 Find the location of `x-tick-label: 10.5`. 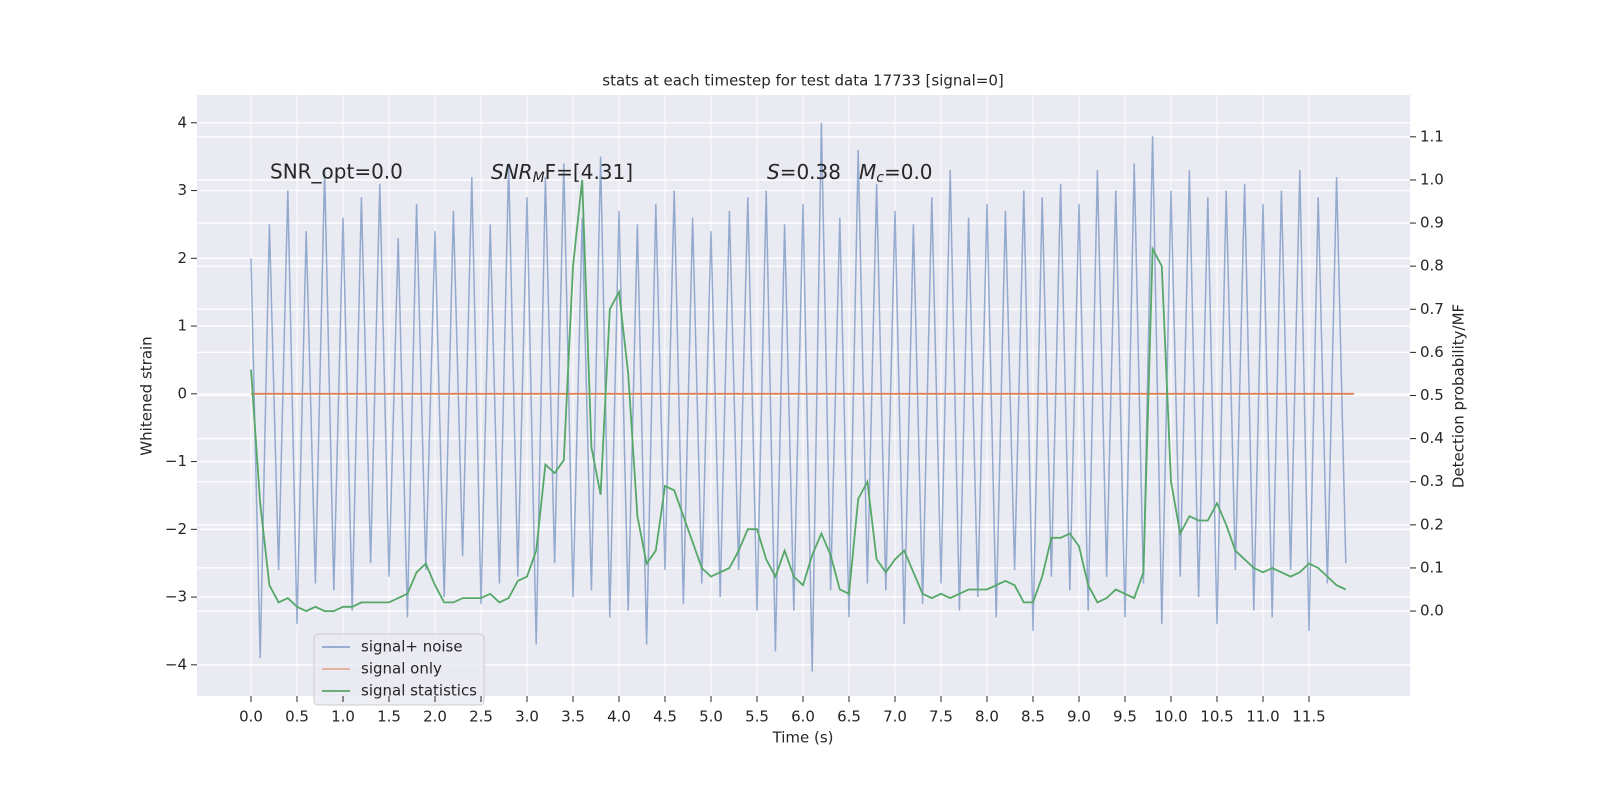

x-tick-label: 10.5 is located at coordinates (1216, 717).